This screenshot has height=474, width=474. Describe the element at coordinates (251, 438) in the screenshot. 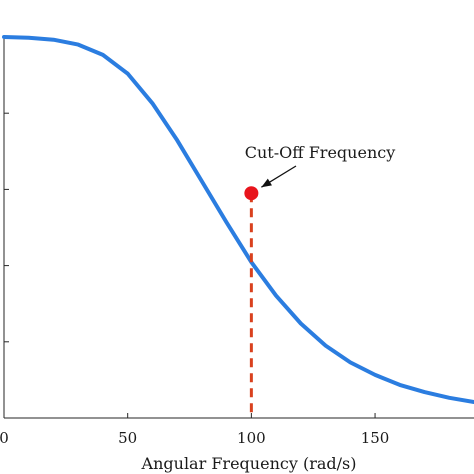

I see `x-tick-label: 100` at that location.